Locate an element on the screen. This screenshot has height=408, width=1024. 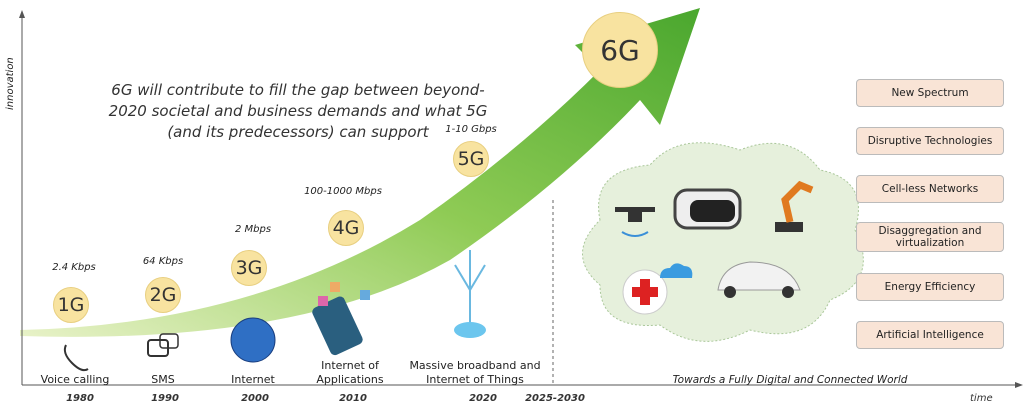
year-1980: 1980 is located at coordinates (80, 398).